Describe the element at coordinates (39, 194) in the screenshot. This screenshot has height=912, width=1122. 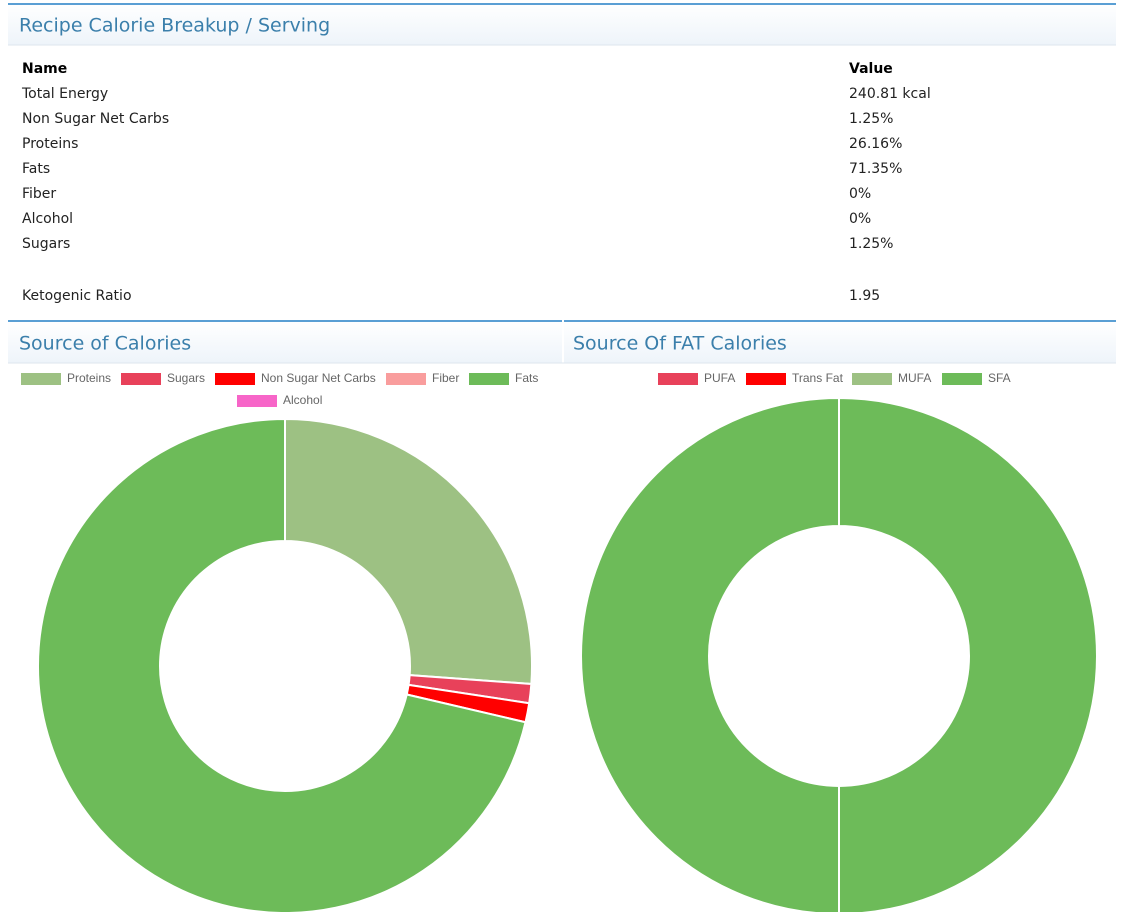
I see `cell: Fiber` at that location.